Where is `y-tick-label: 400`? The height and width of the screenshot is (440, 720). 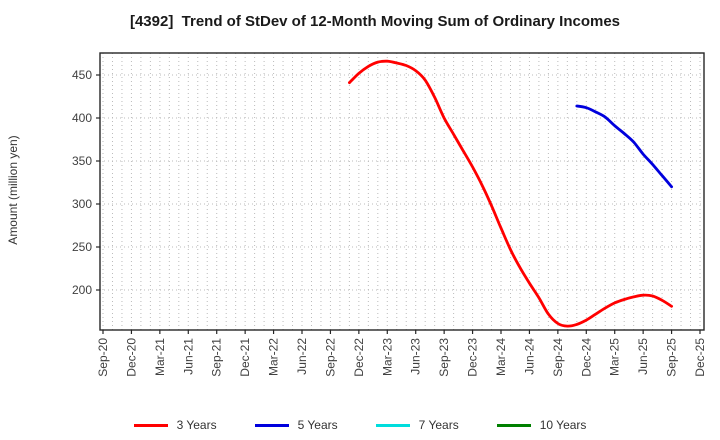
y-tick-label: 400 is located at coordinates (82, 118).